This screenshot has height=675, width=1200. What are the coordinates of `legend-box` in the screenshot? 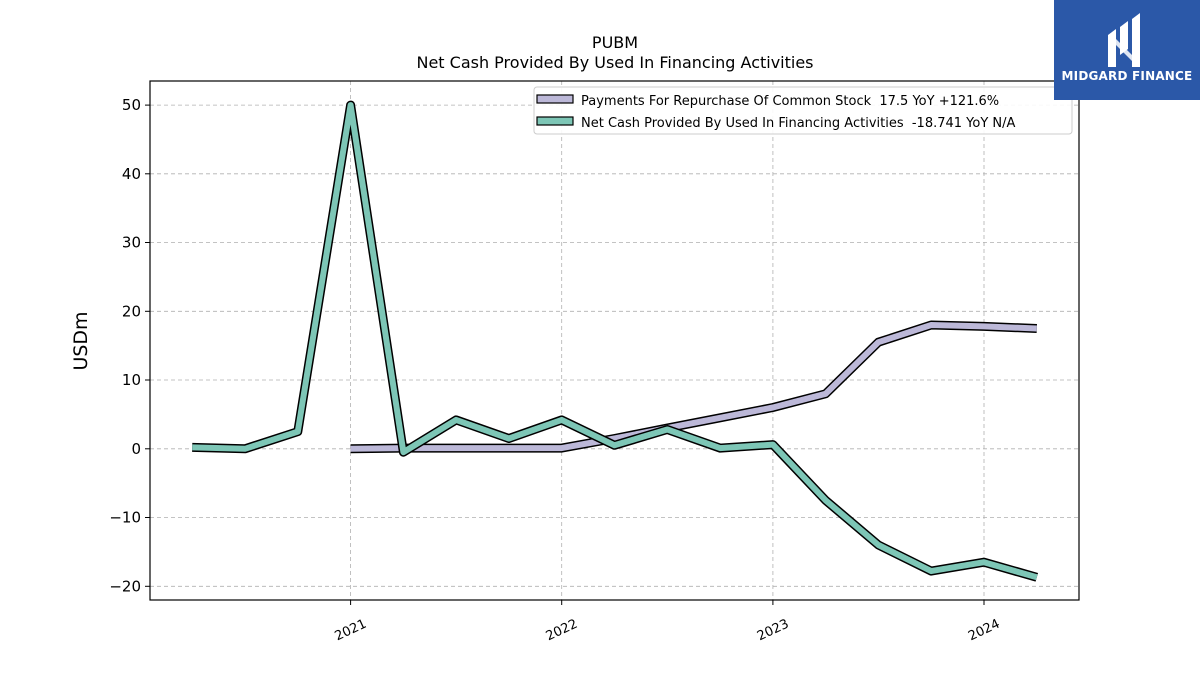 It's located at (803, 110).